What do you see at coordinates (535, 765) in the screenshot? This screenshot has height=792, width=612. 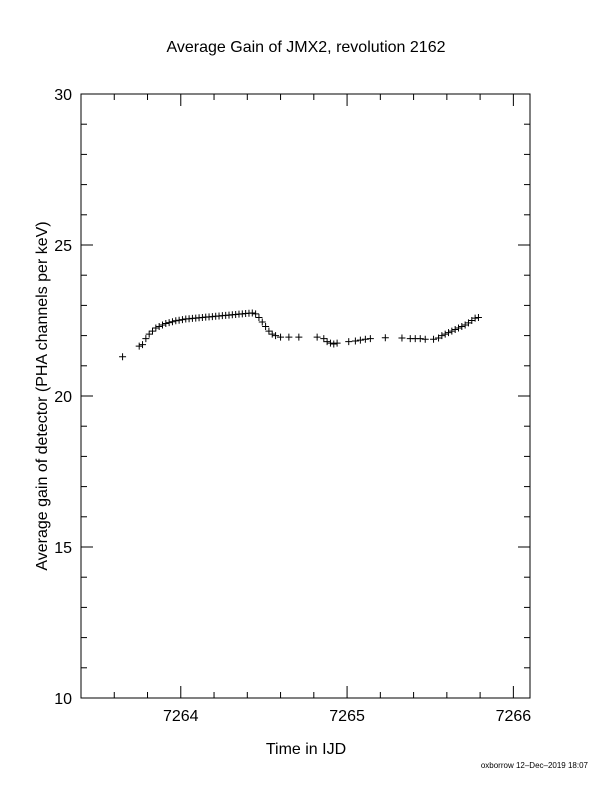 I see `footer-credit: oxborrow 12–Dec–2019 18:07` at bounding box center [535, 765].